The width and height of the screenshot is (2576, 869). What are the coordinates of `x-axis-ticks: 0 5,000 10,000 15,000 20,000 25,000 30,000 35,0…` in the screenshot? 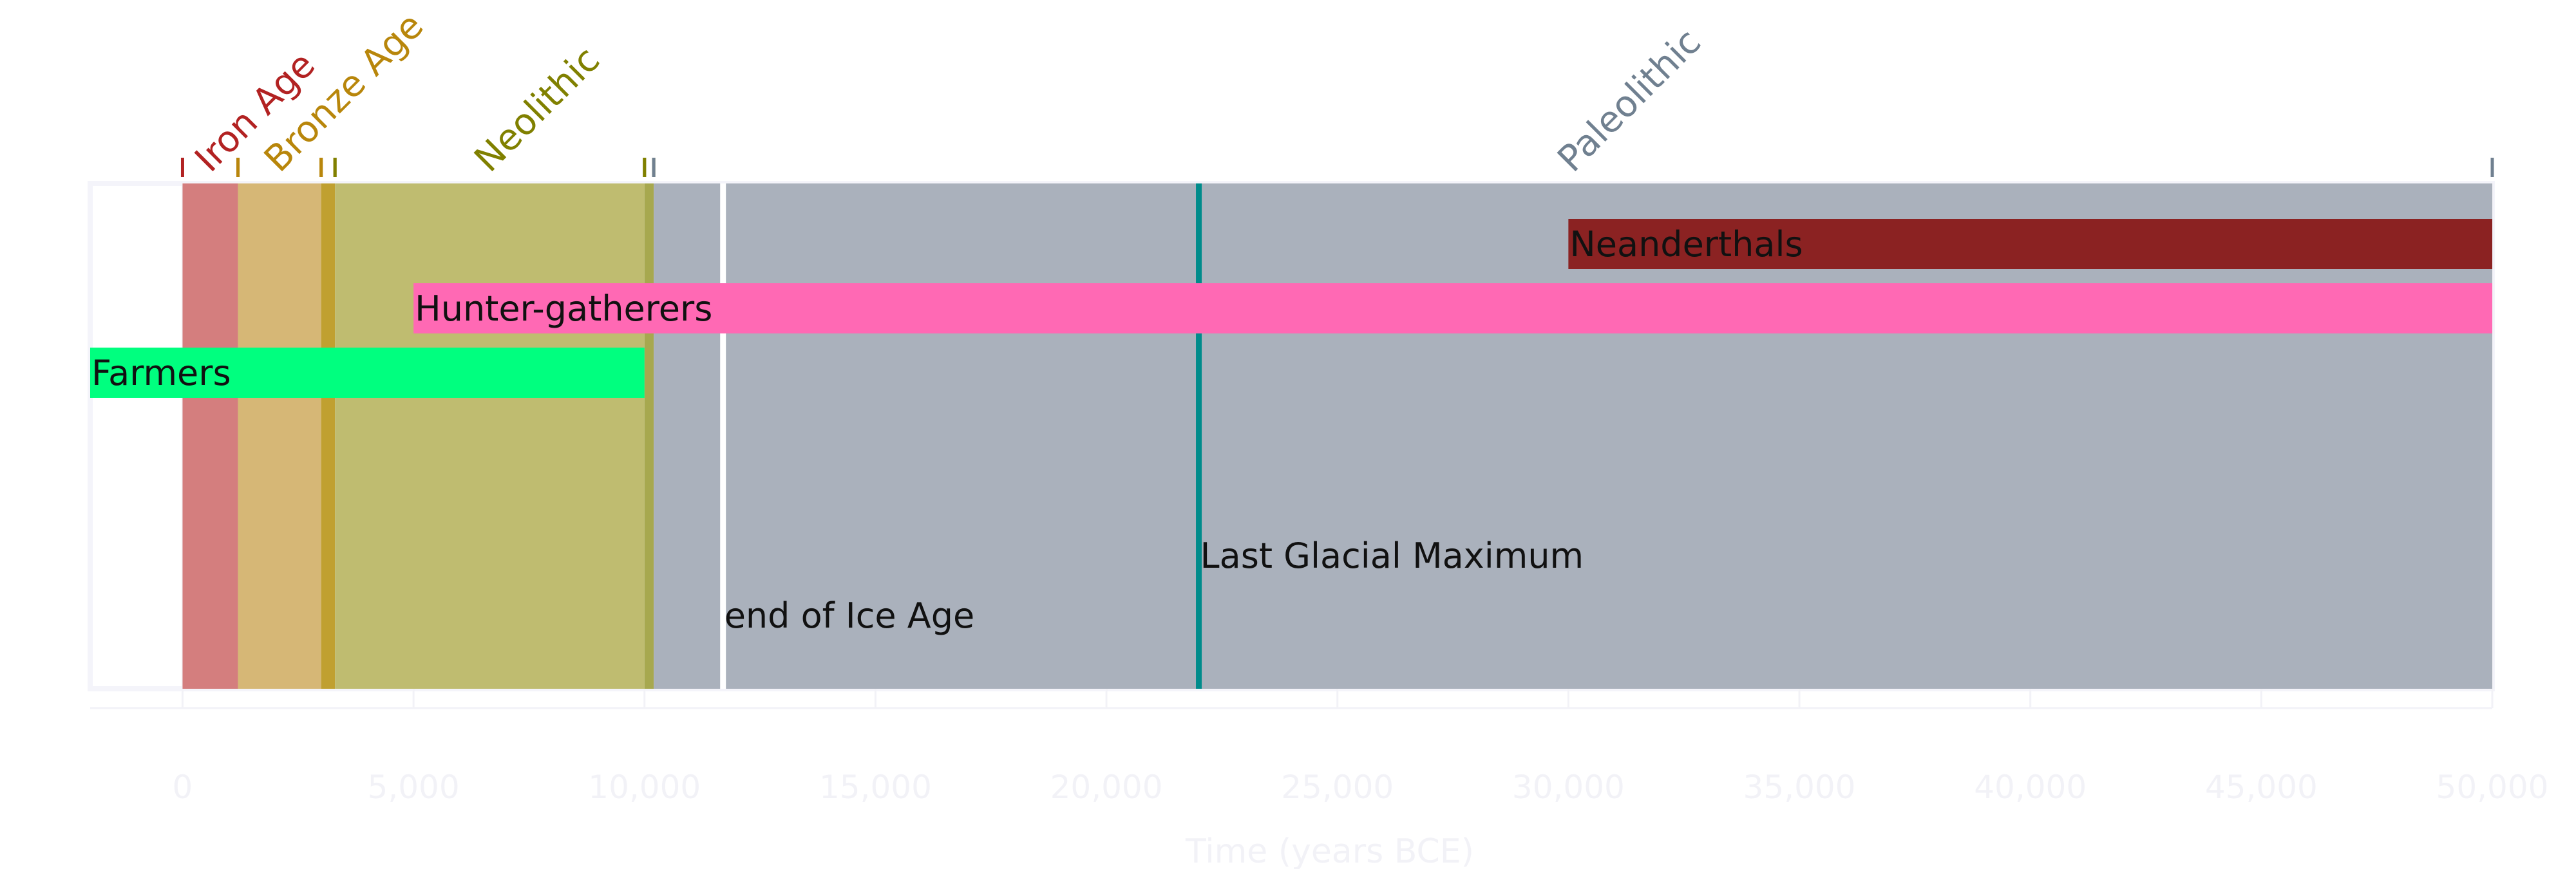 It's located at (1361, 787).